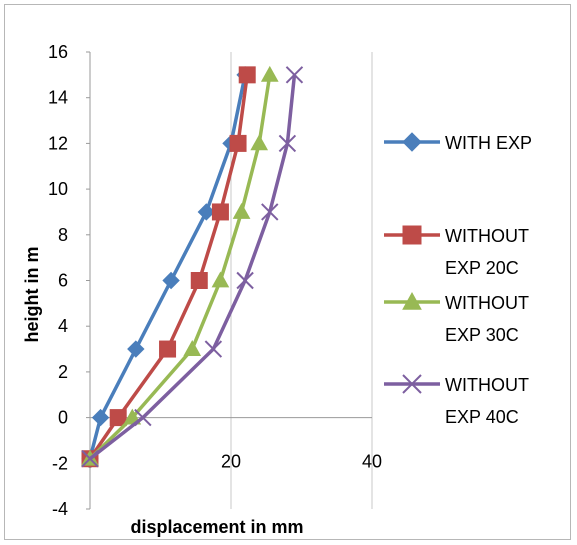 Image resolution: width=577 pixels, height=545 pixels. What do you see at coordinates (372, 462) in the screenshot?
I see `x-tick-label: 40` at bounding box center [372, 462].